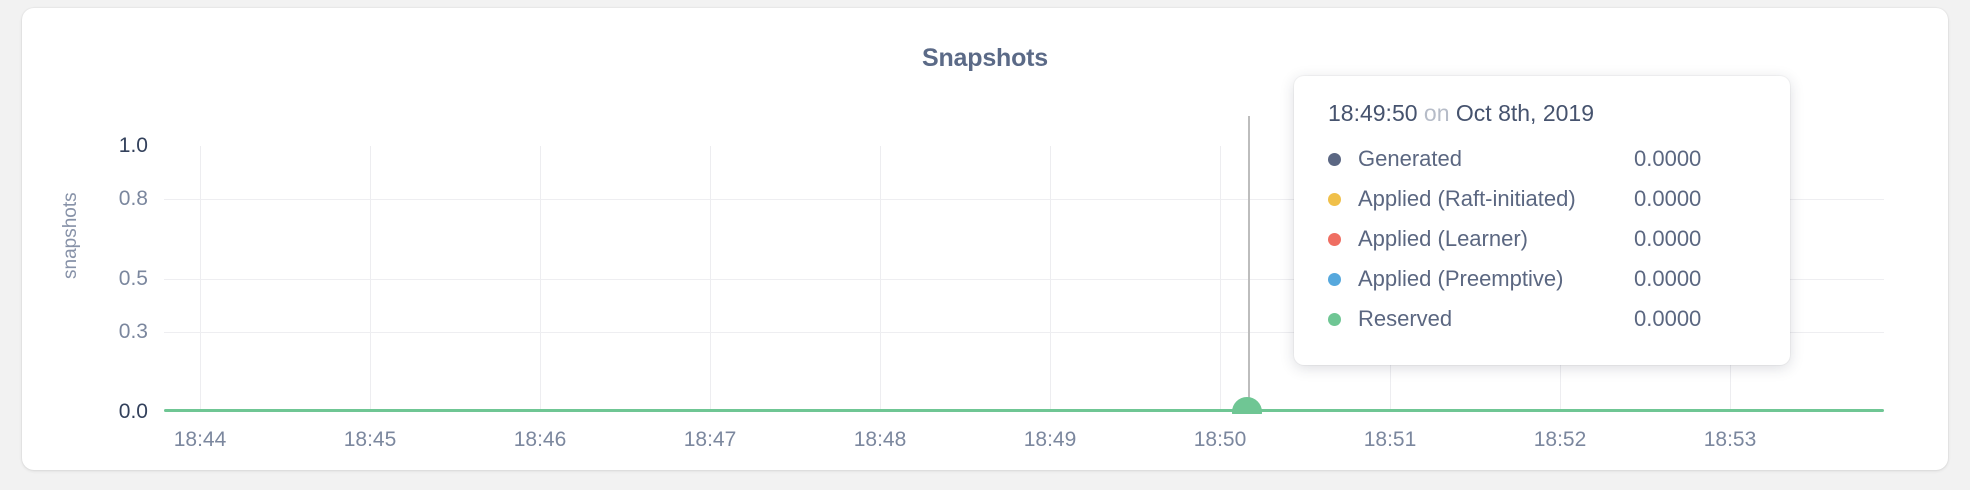 The width and height of the screenshot is (1970, 490). I want to click on hover-point-marker, so click(1248, 405).